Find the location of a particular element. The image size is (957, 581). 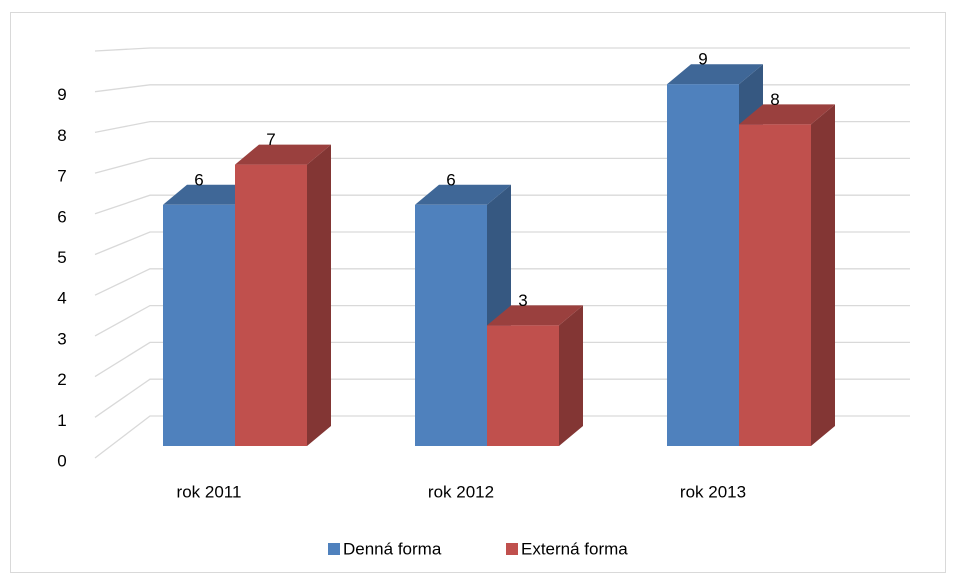

y-tick-label: 3 is located at coordinates (61, 338).